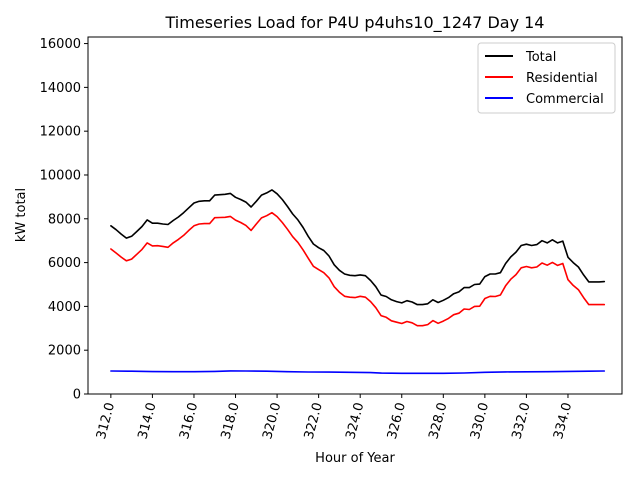  I want to click on series-line-commercial, so click(358, 372).